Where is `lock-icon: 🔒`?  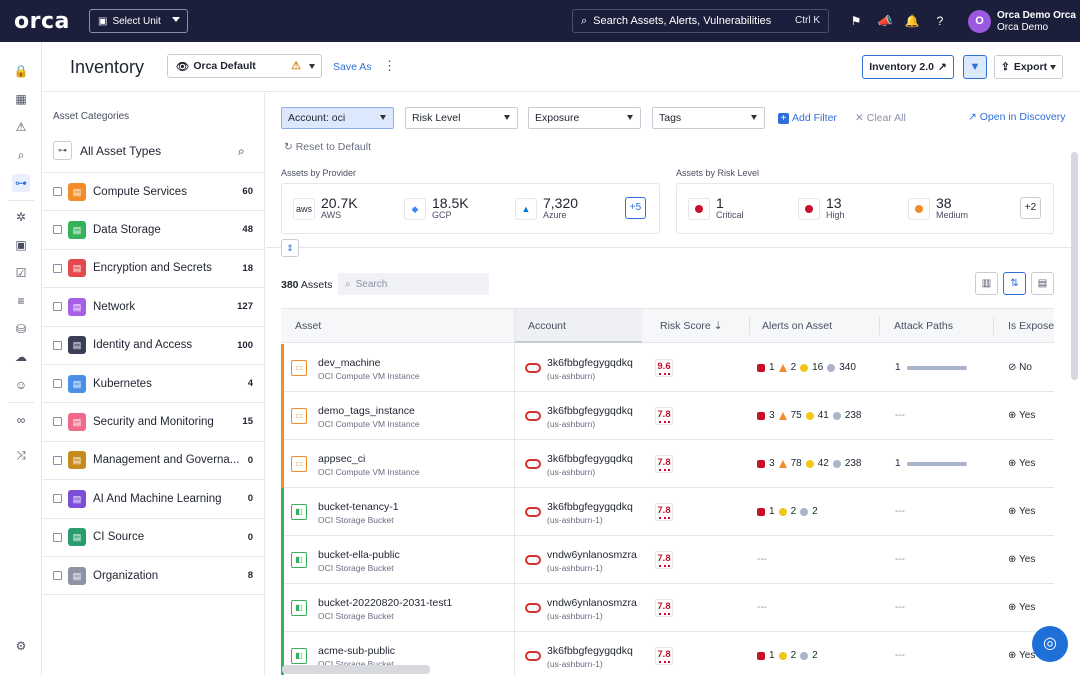 lock-icon: 🔒 is located at coordinates (21, 71).